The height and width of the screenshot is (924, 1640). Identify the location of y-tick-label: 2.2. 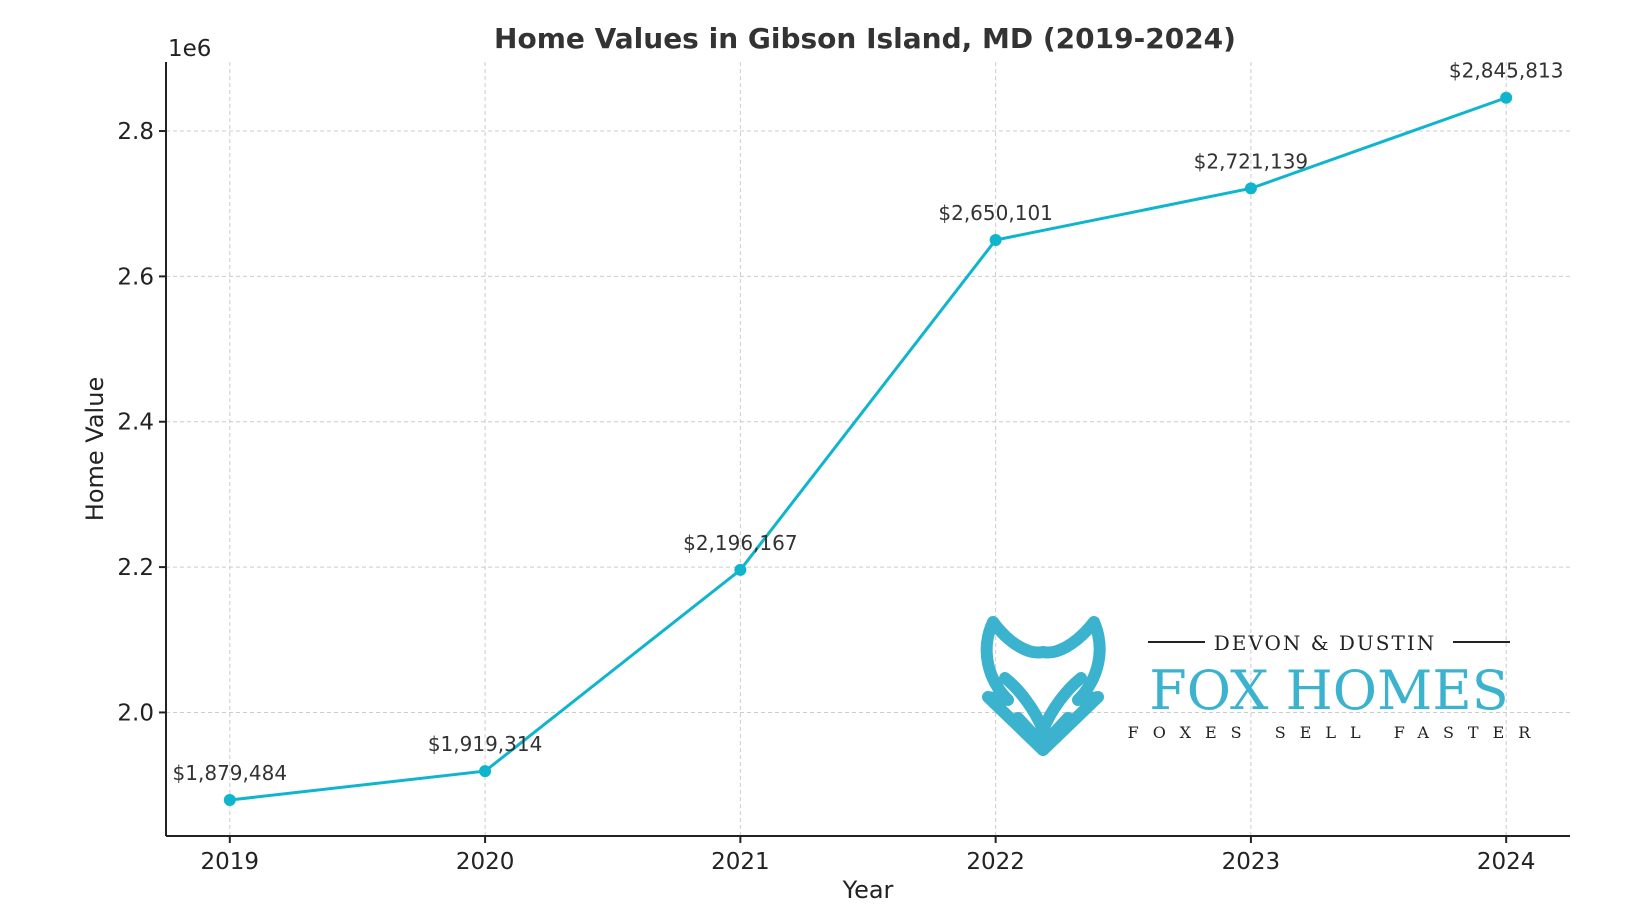
(135, 568).